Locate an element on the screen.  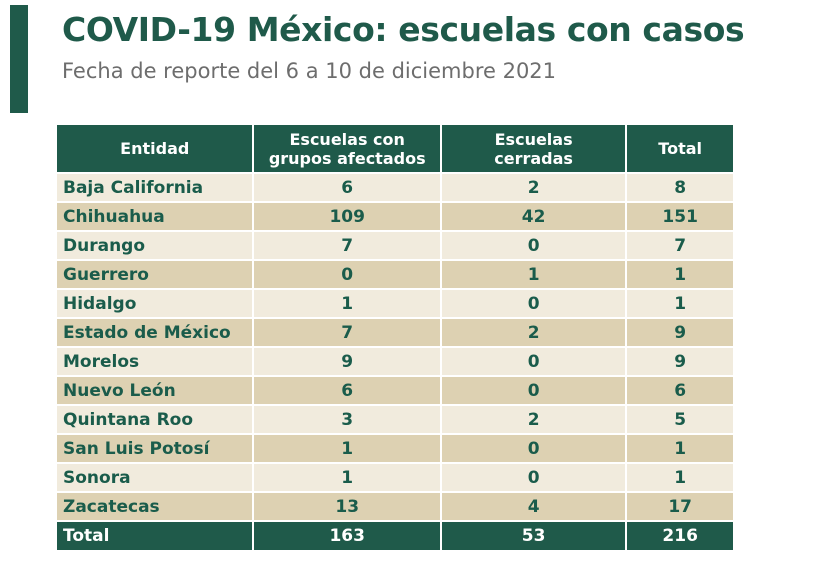
cell-total: 17 is located at coordinates (680, 506).